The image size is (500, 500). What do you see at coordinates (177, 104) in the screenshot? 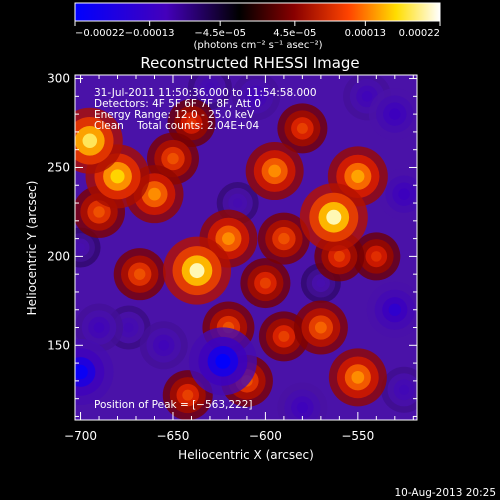
I see `annotation-detectors: Detectors: 4F 5F 6F 7F 8F, Att 0` at bounding box center [177, 104].